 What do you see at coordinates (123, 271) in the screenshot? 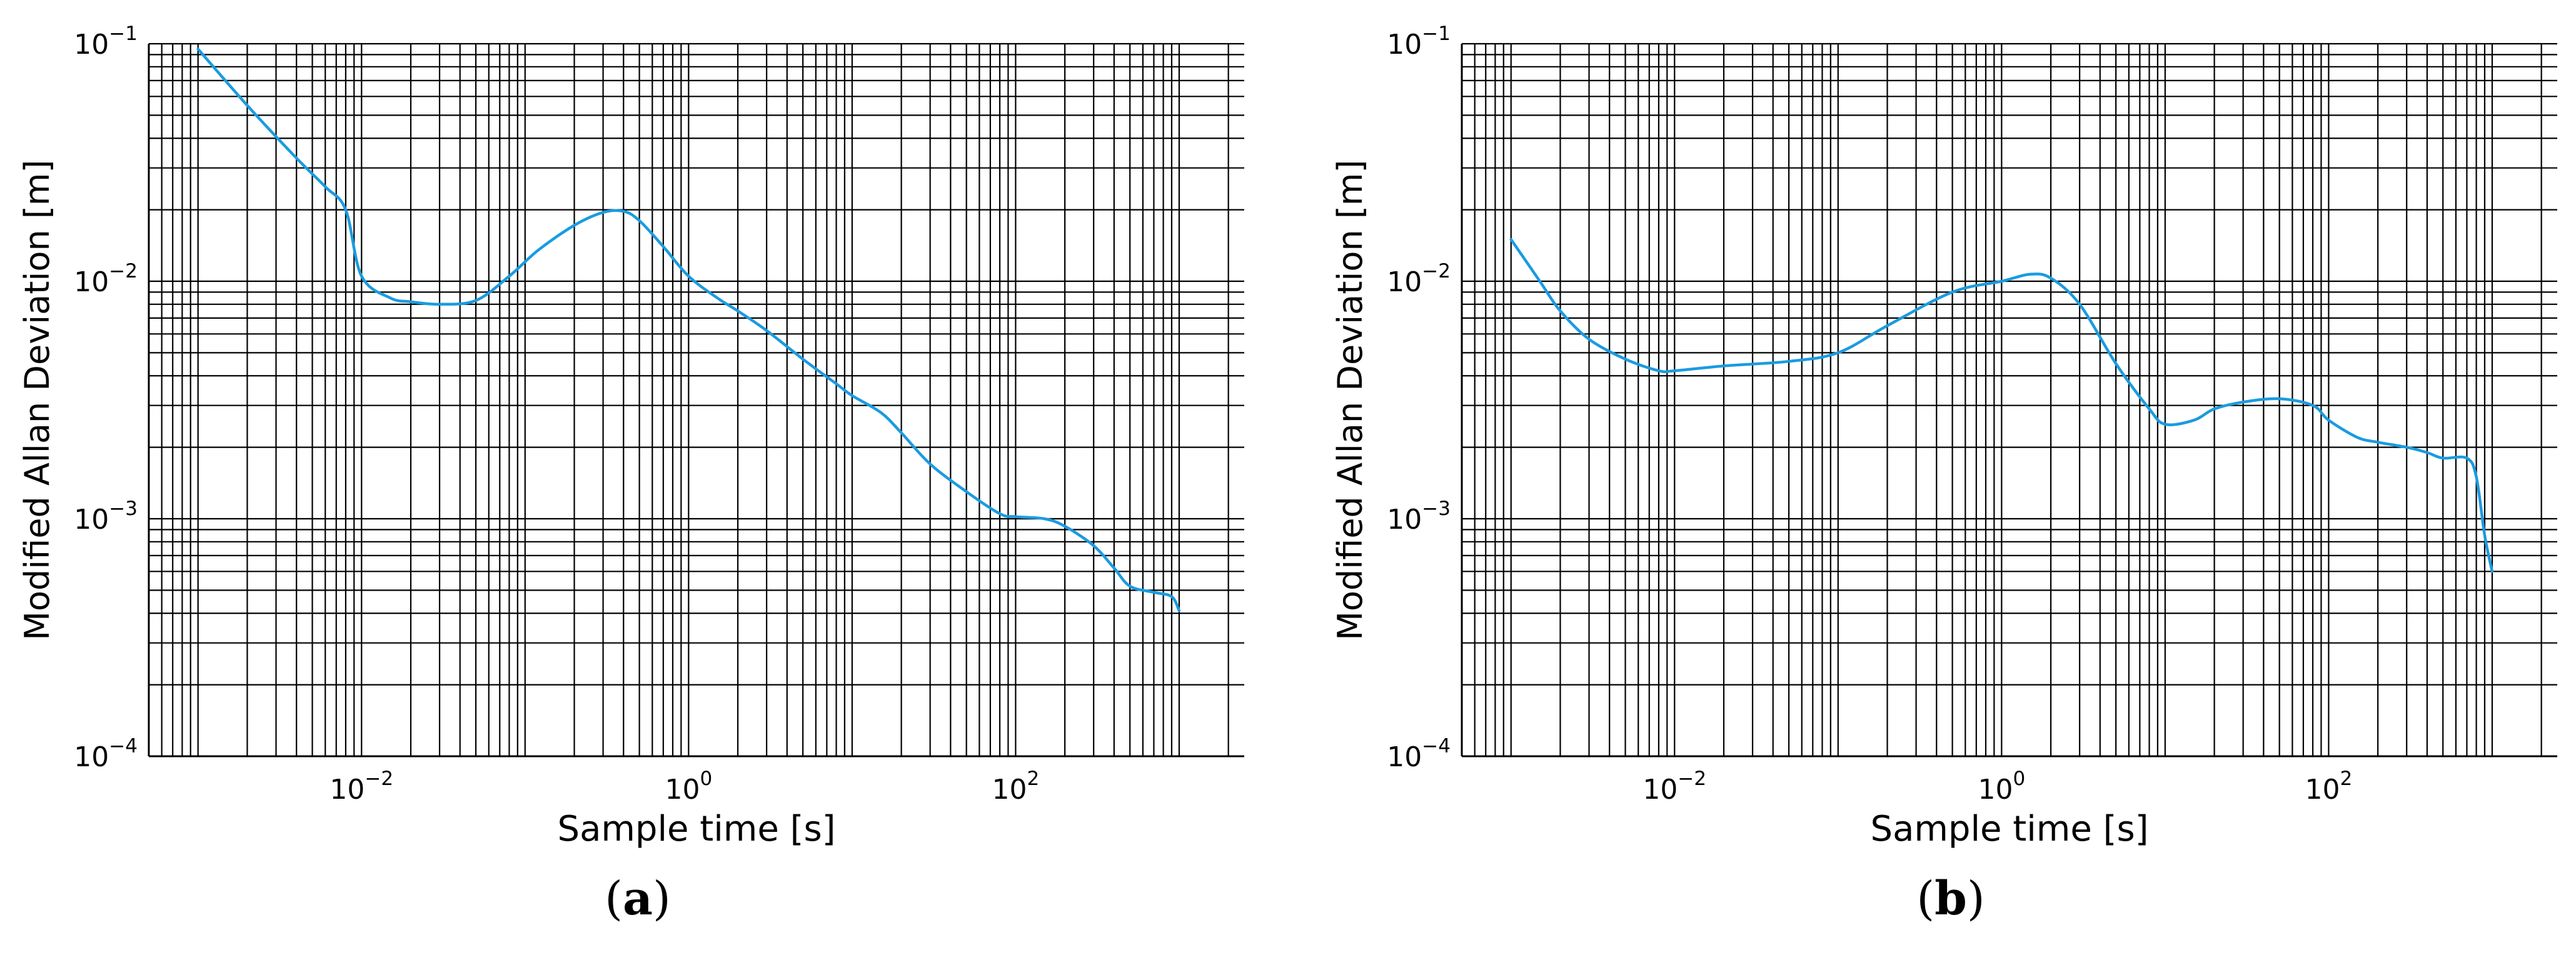
I see `y-tick-exponent: −2` at bounding box center [123, 271].